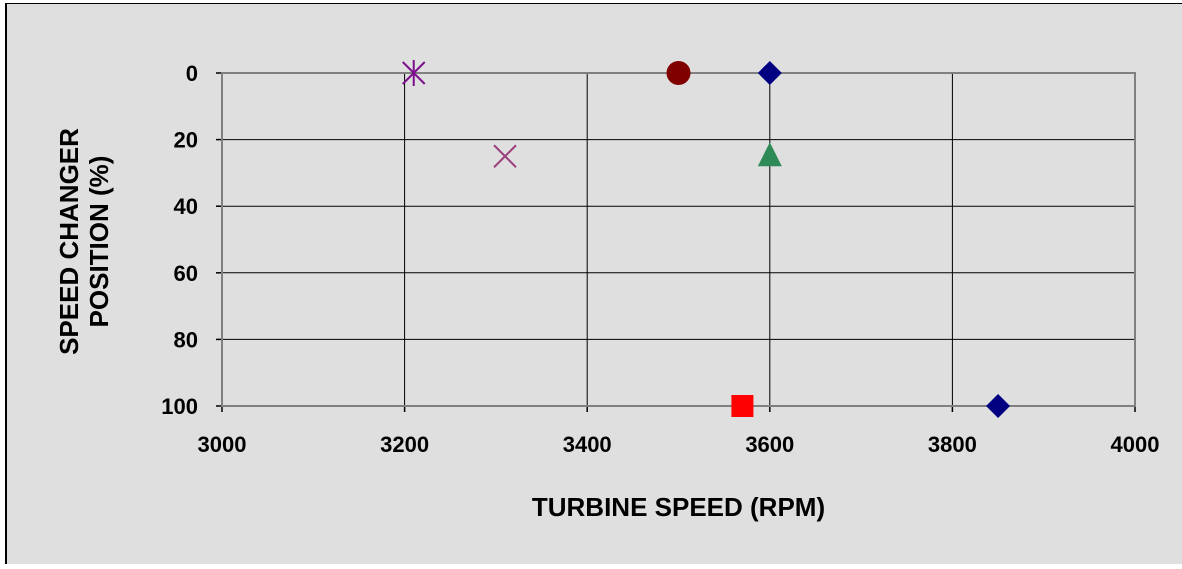 The image size is (1182, 569). I want to click on x-marker, so click(505, 156).